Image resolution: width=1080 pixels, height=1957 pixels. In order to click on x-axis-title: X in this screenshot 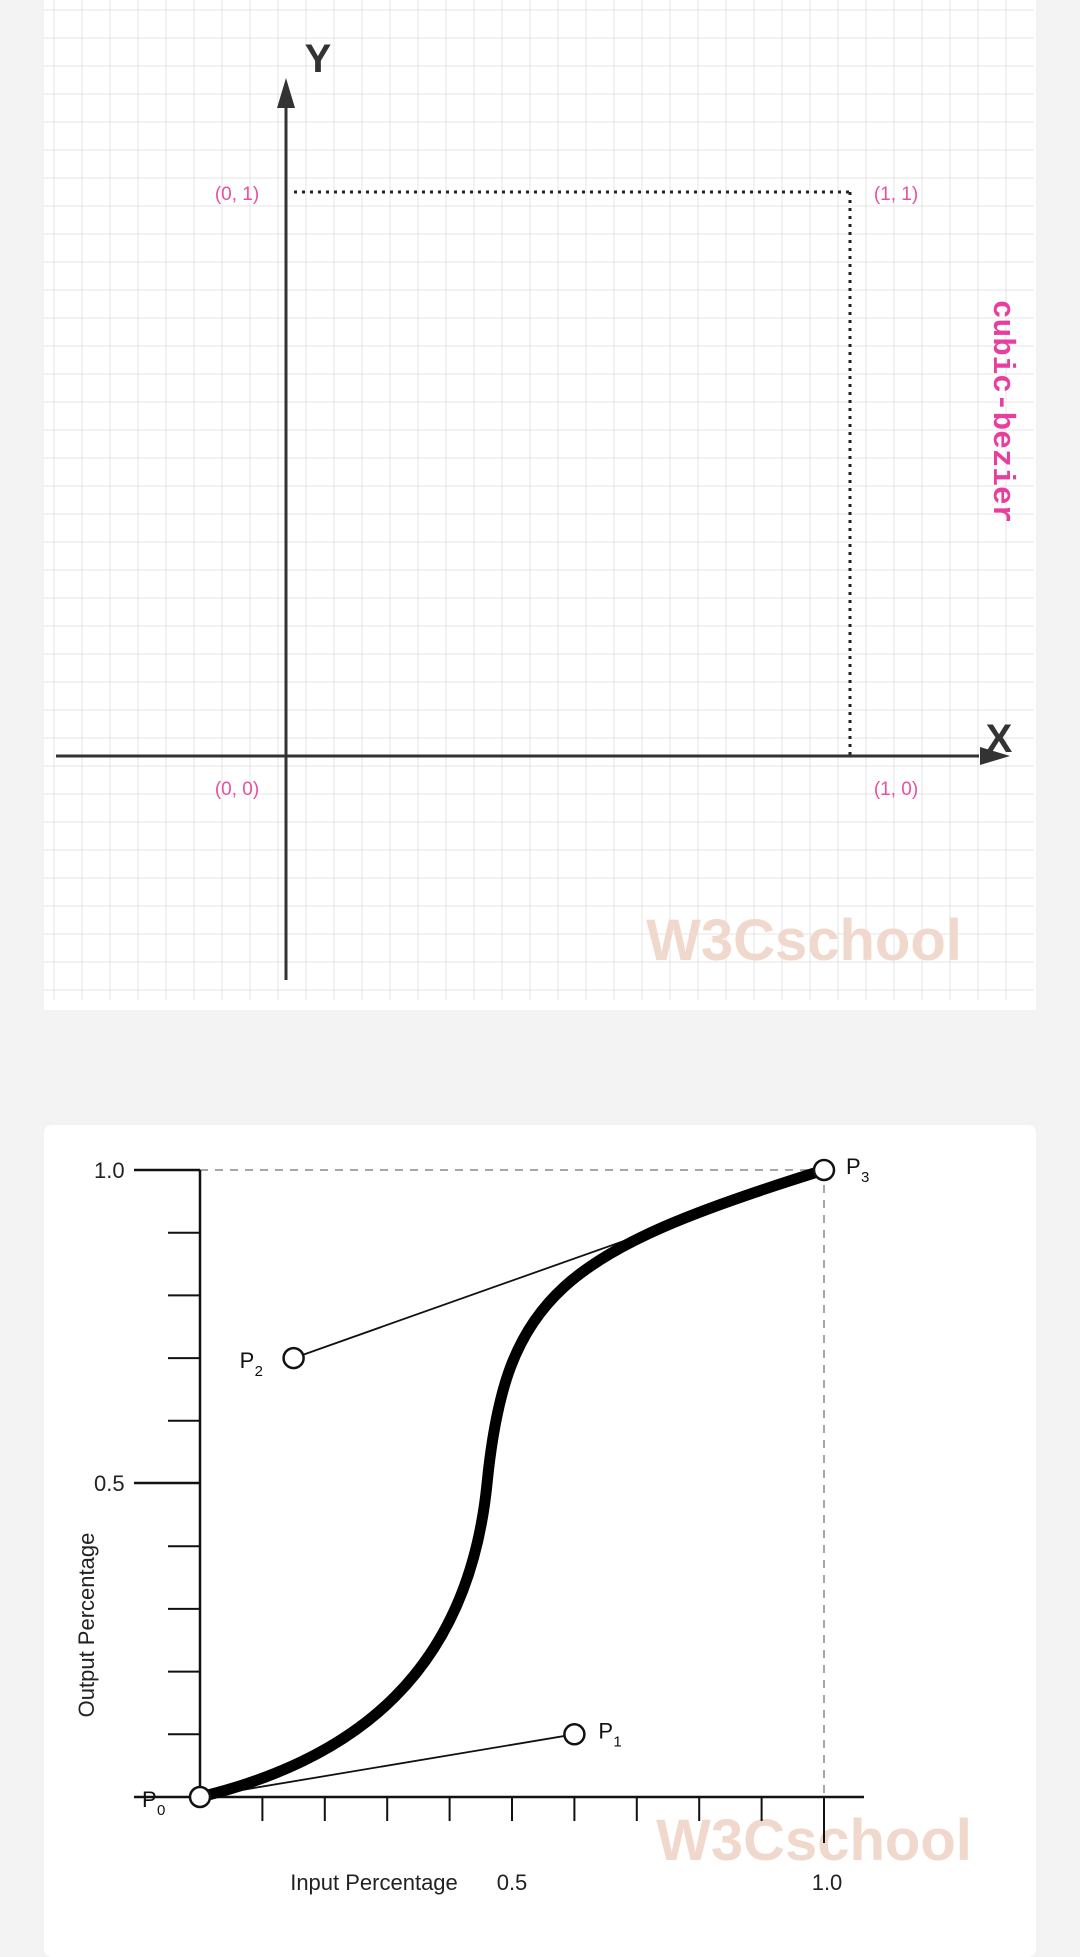, I will do `click(999, 739)`.